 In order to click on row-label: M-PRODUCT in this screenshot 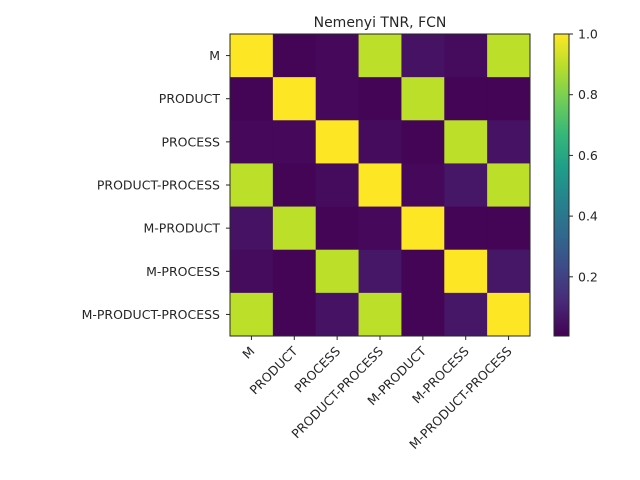, I will do `click(182, 228)`.